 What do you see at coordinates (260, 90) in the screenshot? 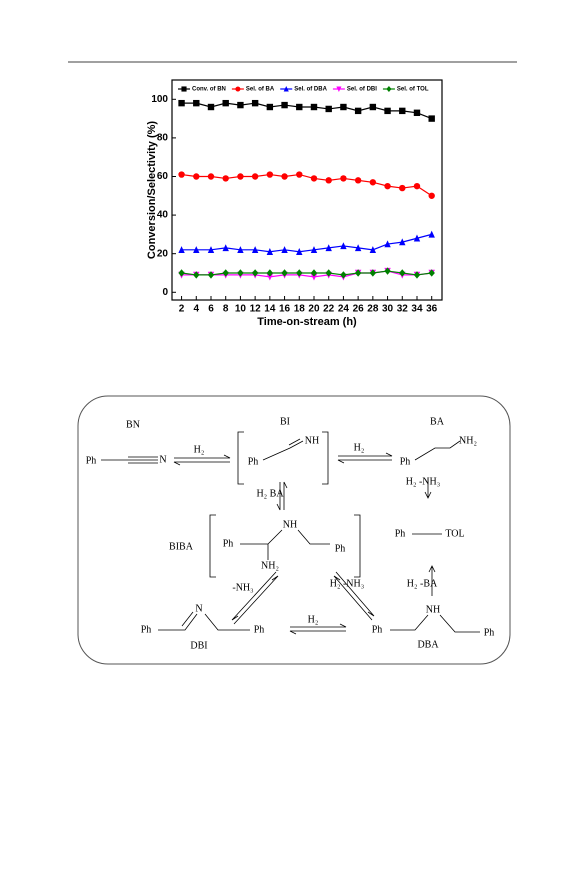
I see `legend-label: Sel. of BA` at bounding box center [260, 90].